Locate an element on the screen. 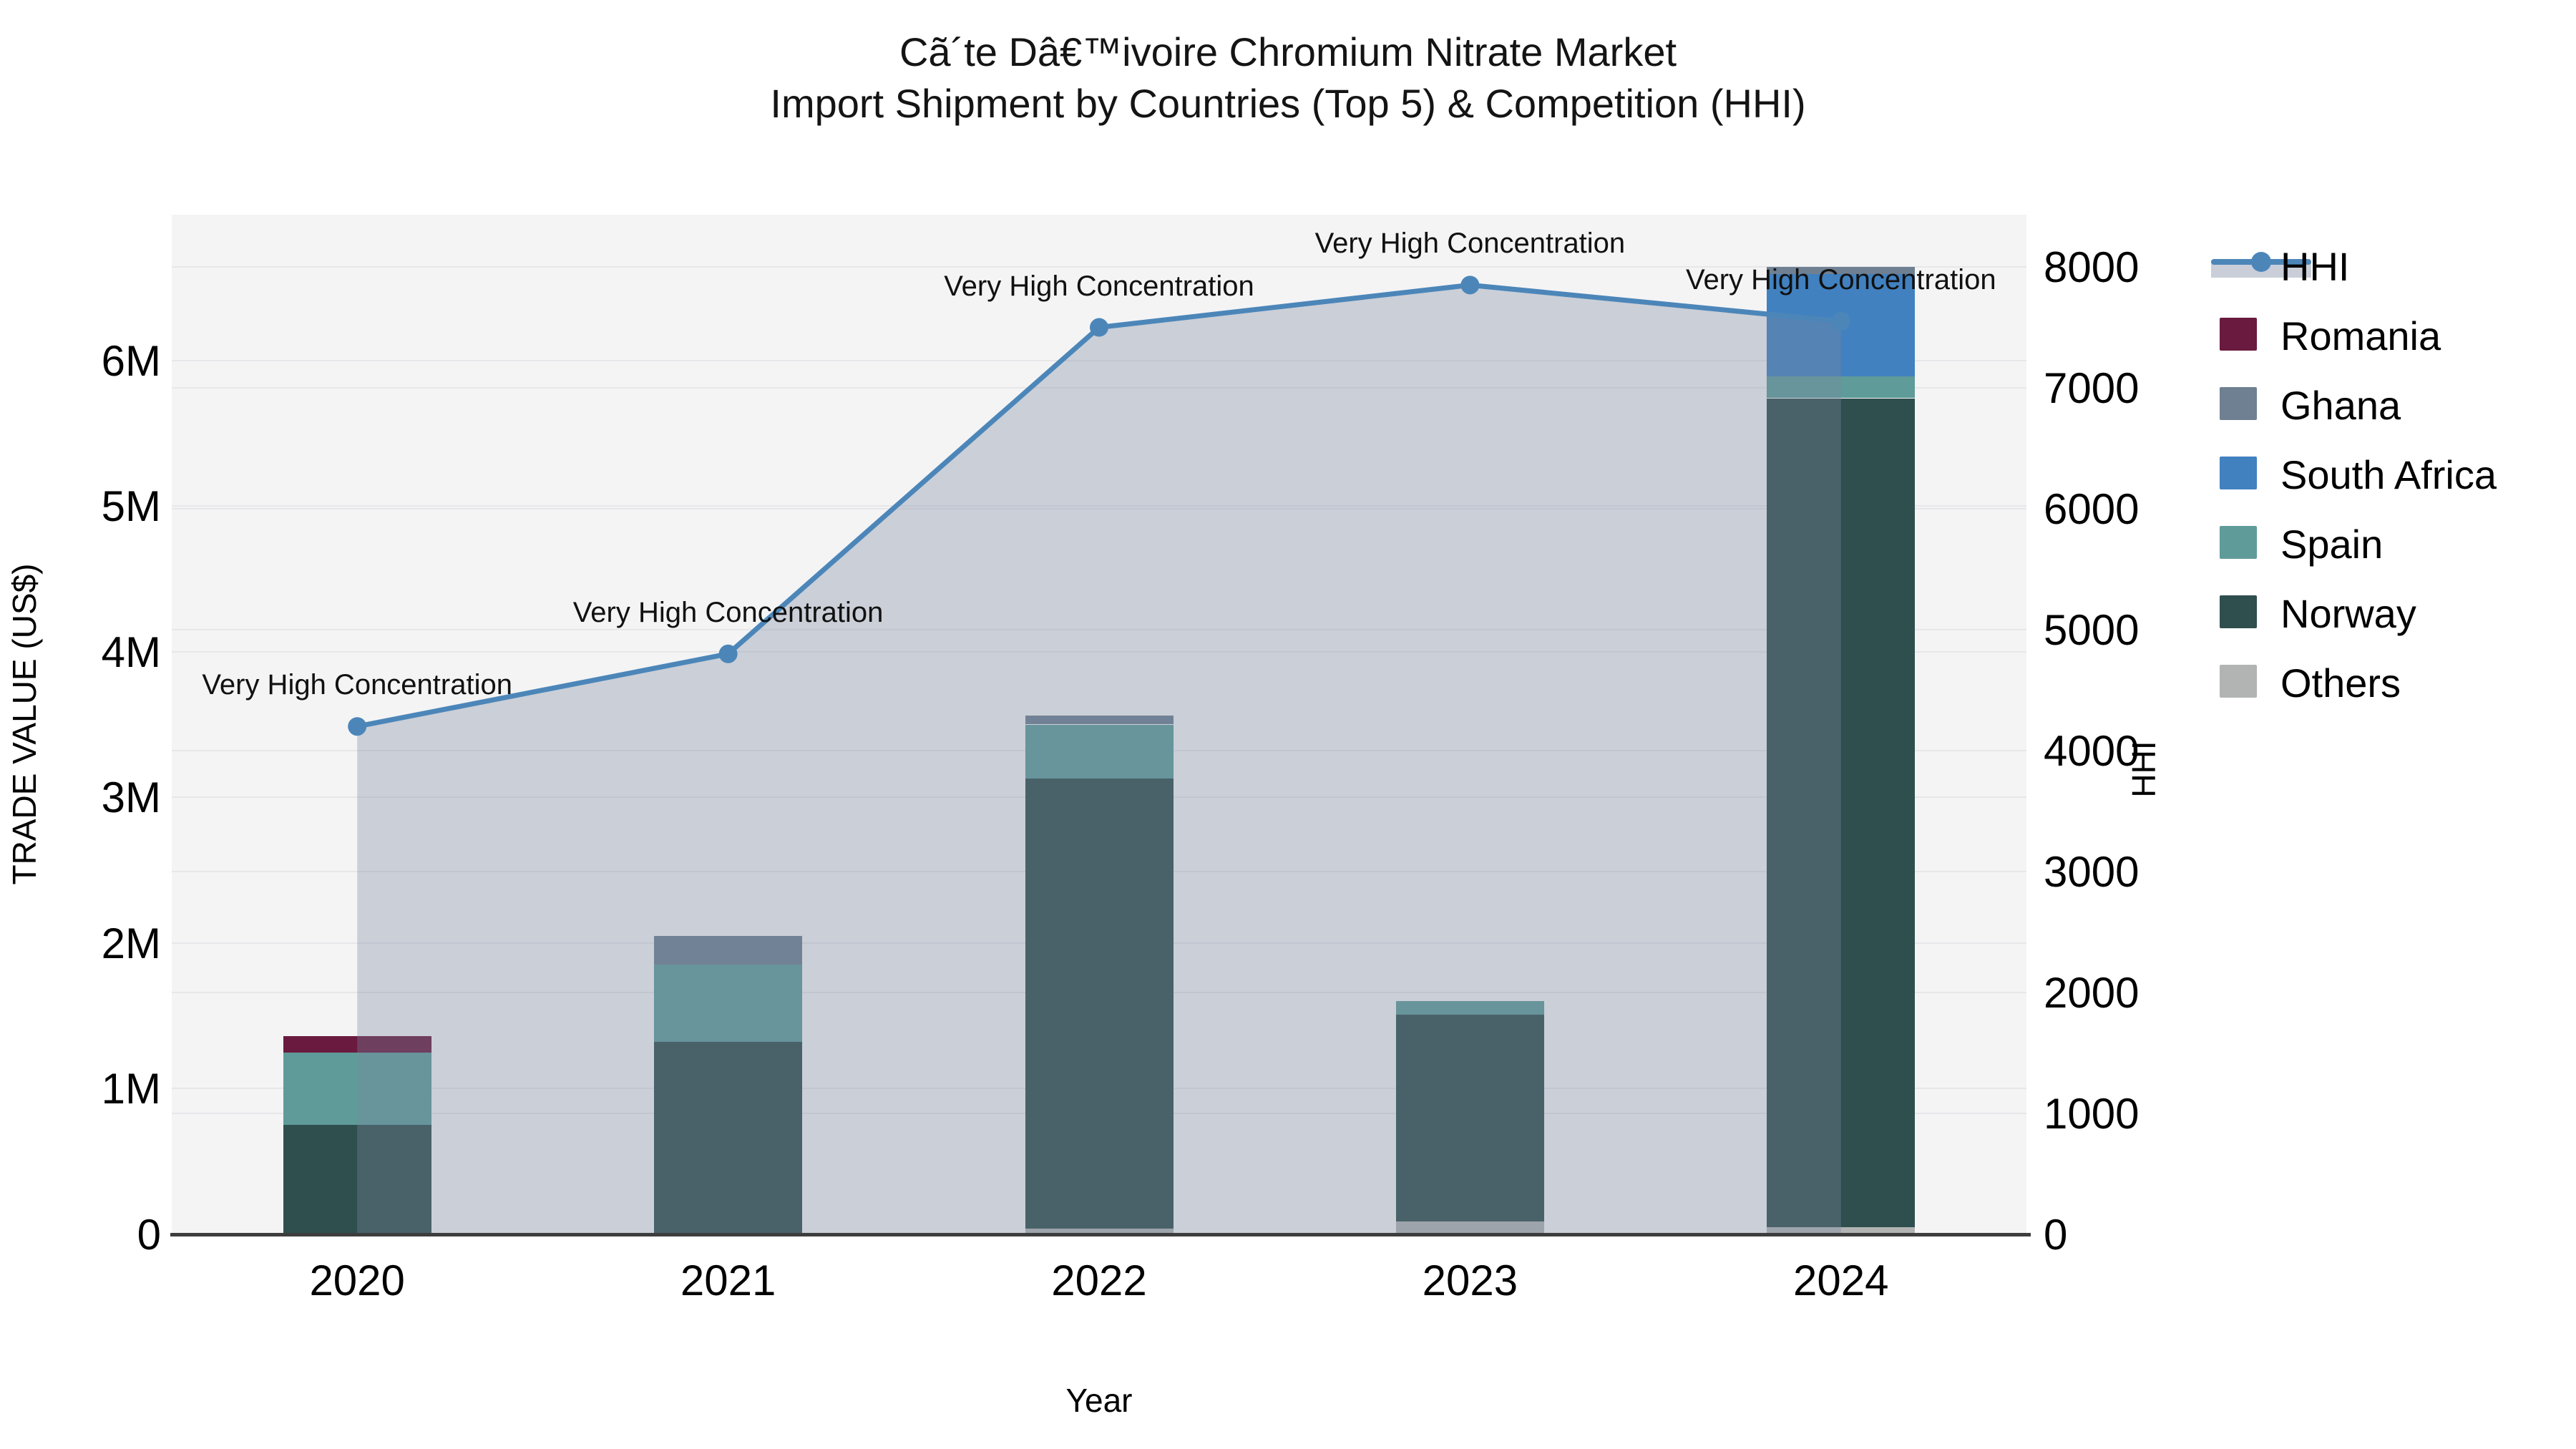 Image resolution: width=2576 pixels, height=1449 pixels. bar-segment-romania is located at coordinates (357, 1044).